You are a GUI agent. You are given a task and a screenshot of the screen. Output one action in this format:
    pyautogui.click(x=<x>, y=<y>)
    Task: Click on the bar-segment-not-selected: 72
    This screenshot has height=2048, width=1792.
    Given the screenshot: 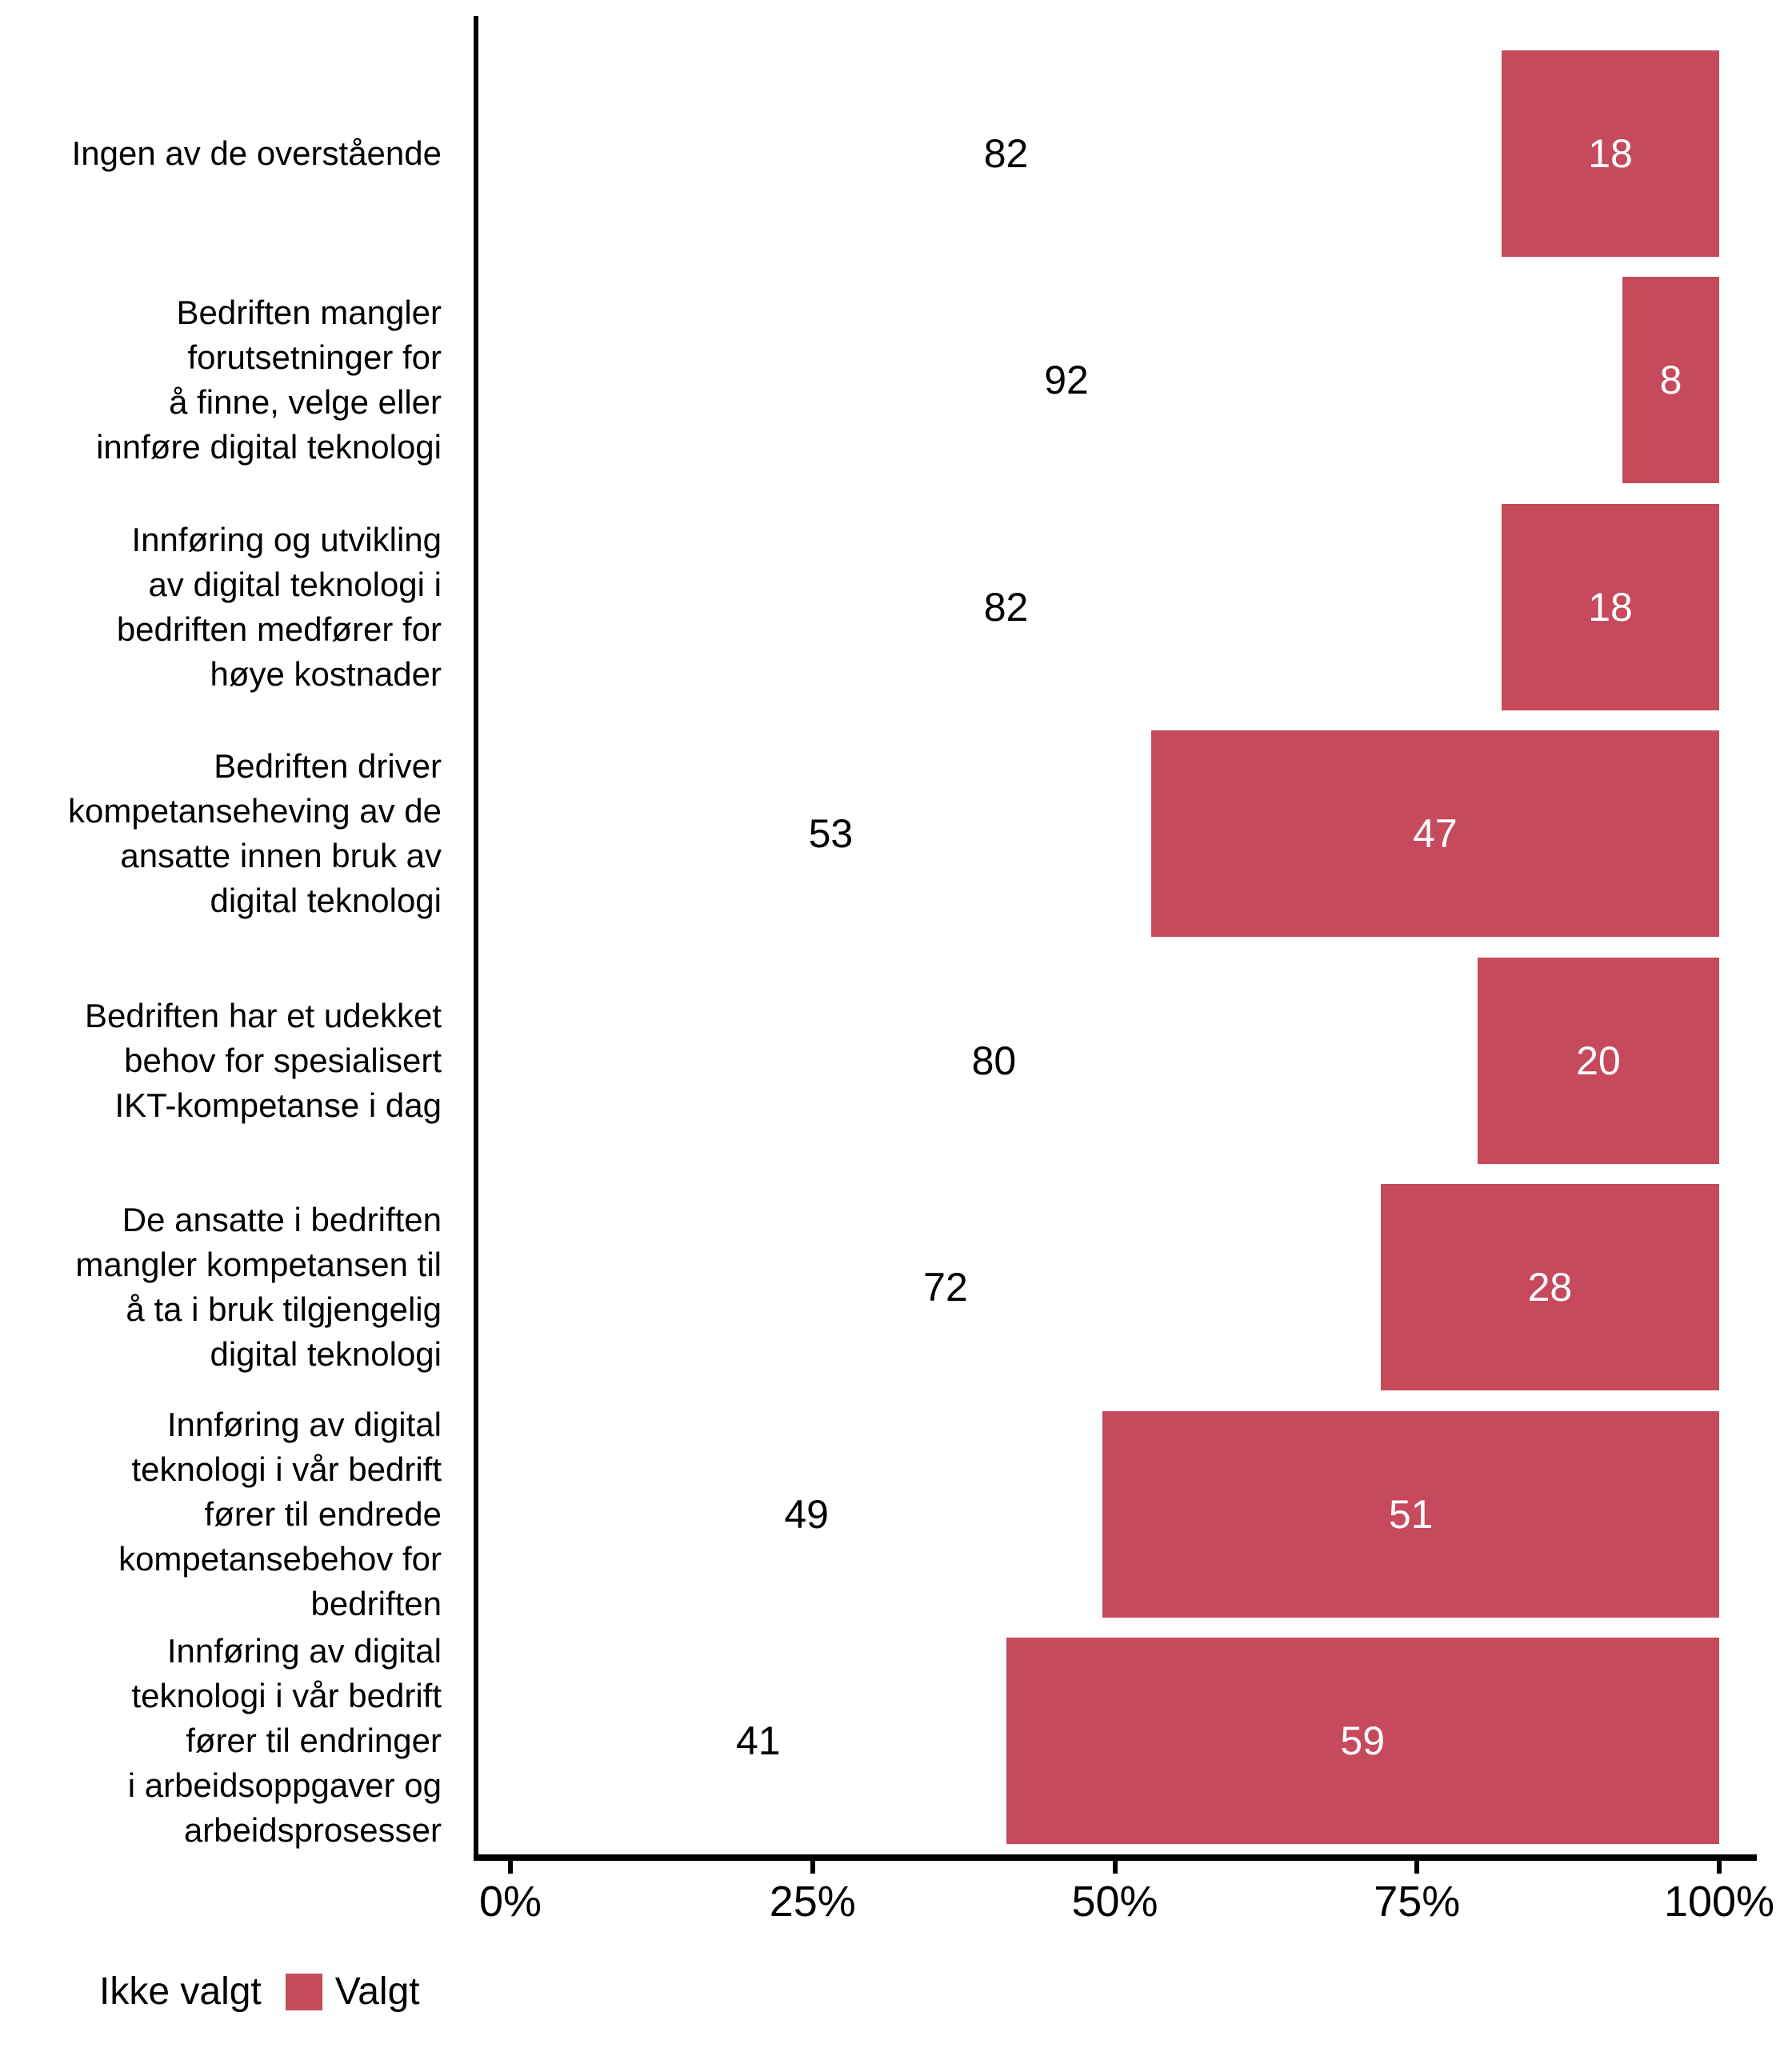 What is the action you would take?
    pyautogui.click(x=945, y=1287)
    